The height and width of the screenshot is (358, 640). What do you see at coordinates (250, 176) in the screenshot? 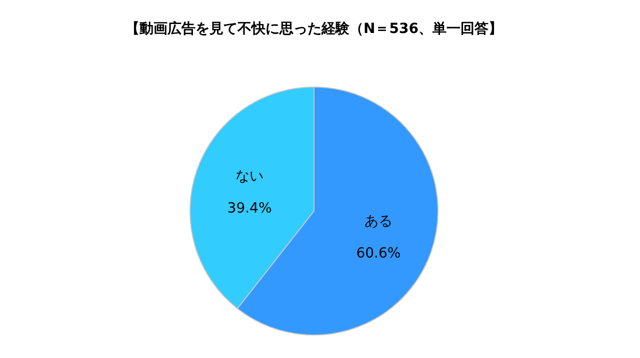
I see `slice-label: ない` at bounding box center [250, 176].